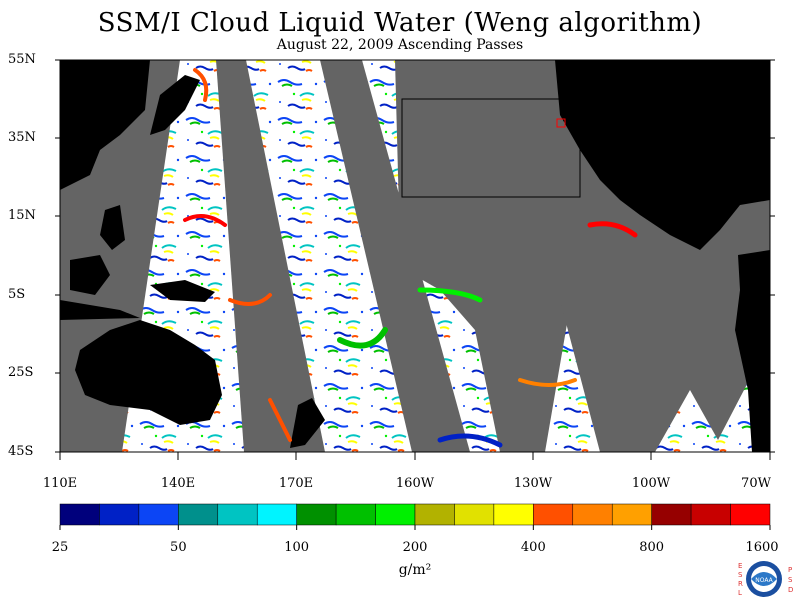 The image size is (800, 600). I want to click on colorbar-label: 100, so click(297, 547).